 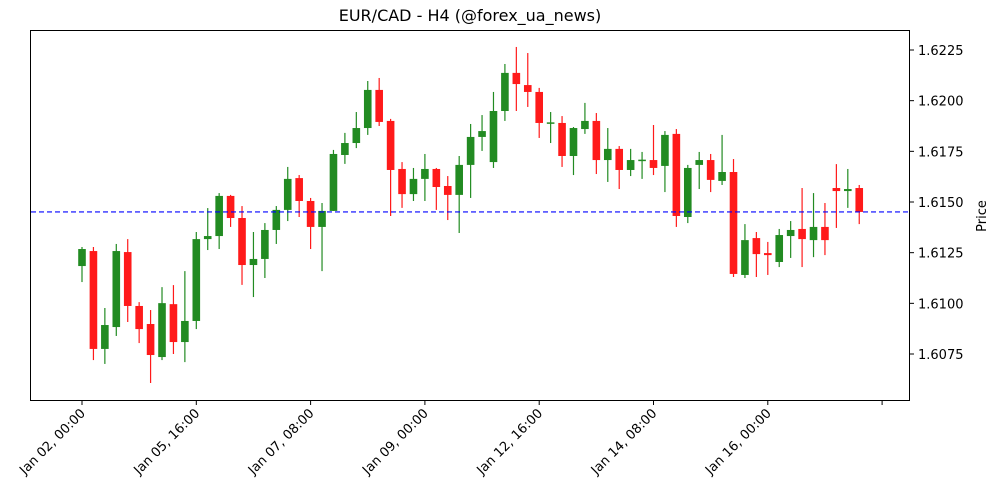 What do you see at coordinates (941, 102) in the screenshot?
I see `y-tick-label: 1.6200` at bounding box center [941, 102].